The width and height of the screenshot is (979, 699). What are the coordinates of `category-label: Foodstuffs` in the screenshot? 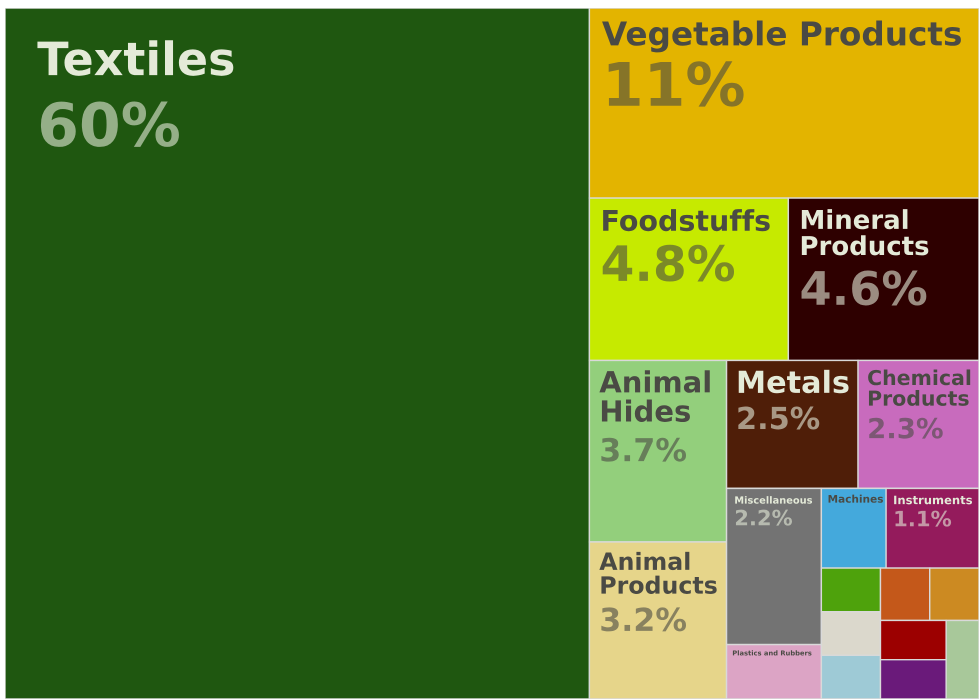 It's located at (686, 220).